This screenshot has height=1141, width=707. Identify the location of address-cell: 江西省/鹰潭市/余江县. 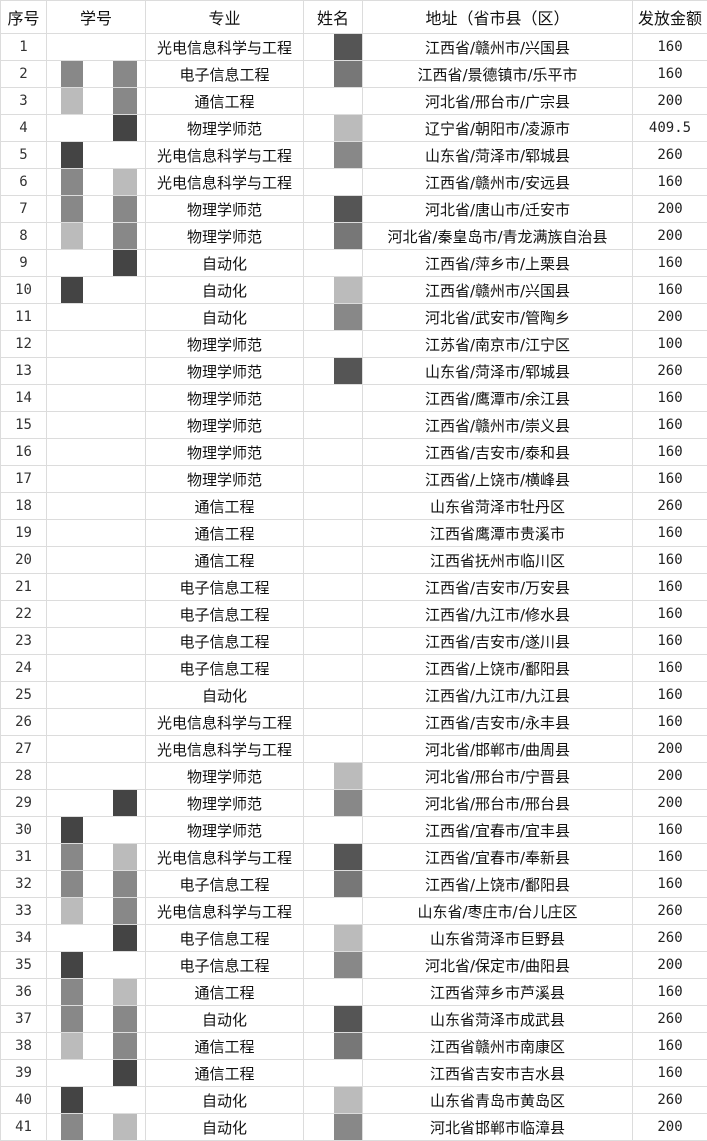
(497, 398).